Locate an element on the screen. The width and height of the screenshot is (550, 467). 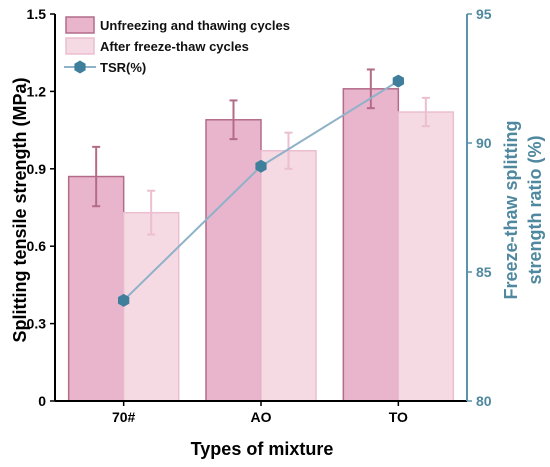
y2-tick-label: 90 is located at coordinates (484, 143).